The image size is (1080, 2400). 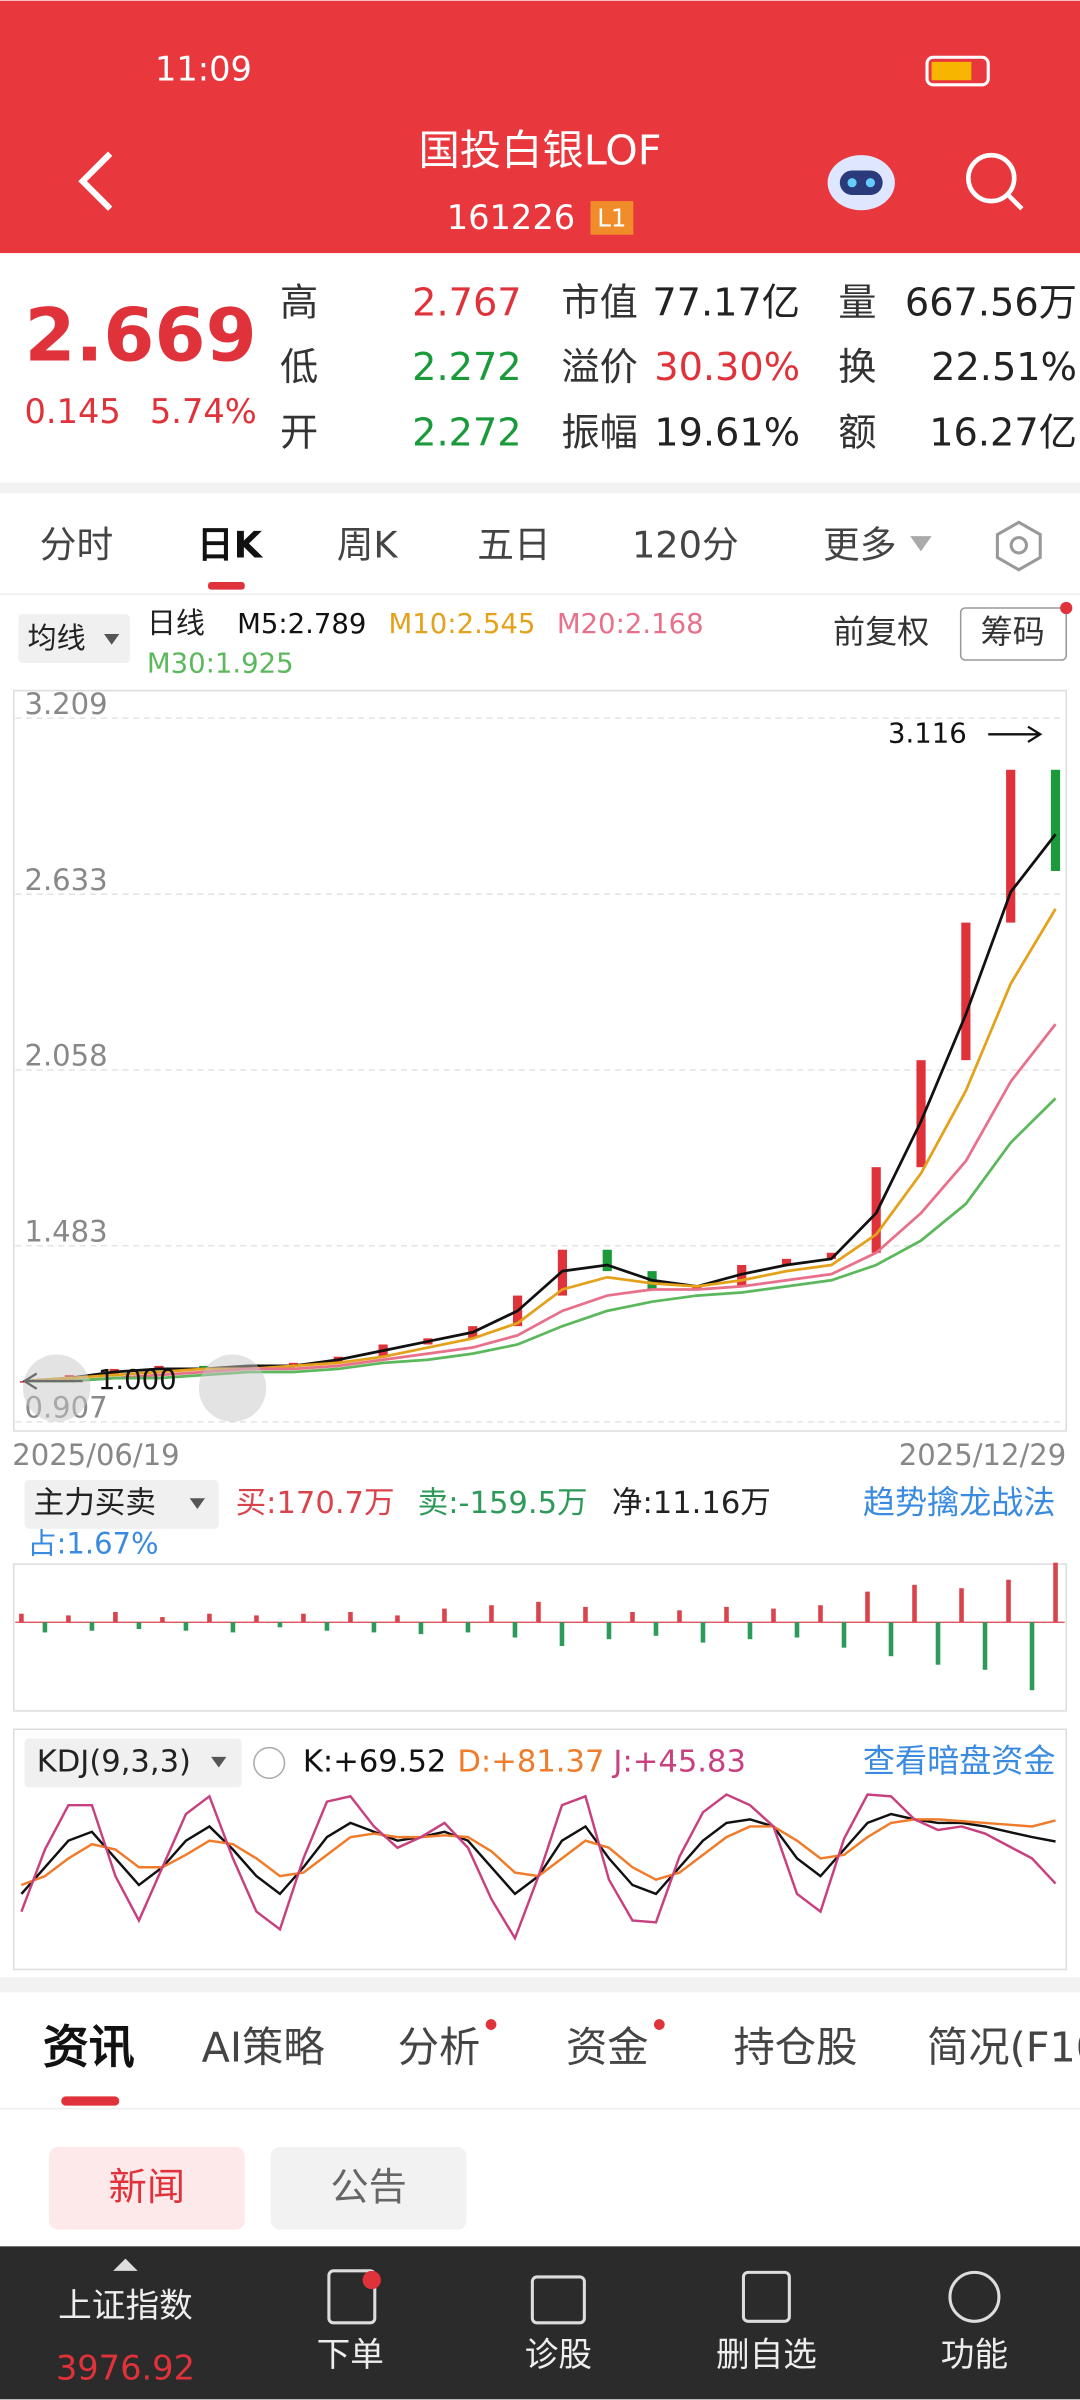 What do you see at coordinates (125, 2264) in the screenshot?
I see `expand-arrow` at bounding box center [125, 2264].